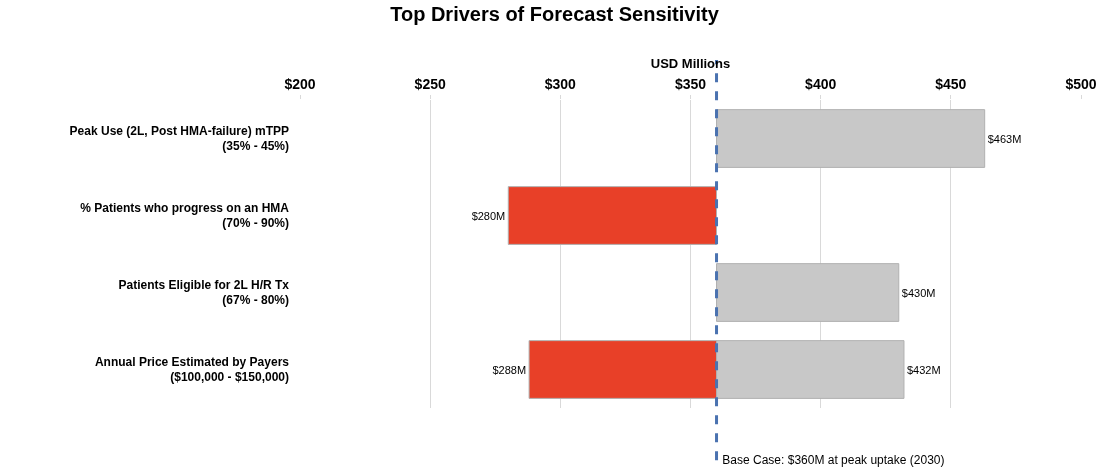 The image size is (1109, 470). Describe the element at coordinates (488, 215) in the screenshot. I see `data-label: $280M` at that location.